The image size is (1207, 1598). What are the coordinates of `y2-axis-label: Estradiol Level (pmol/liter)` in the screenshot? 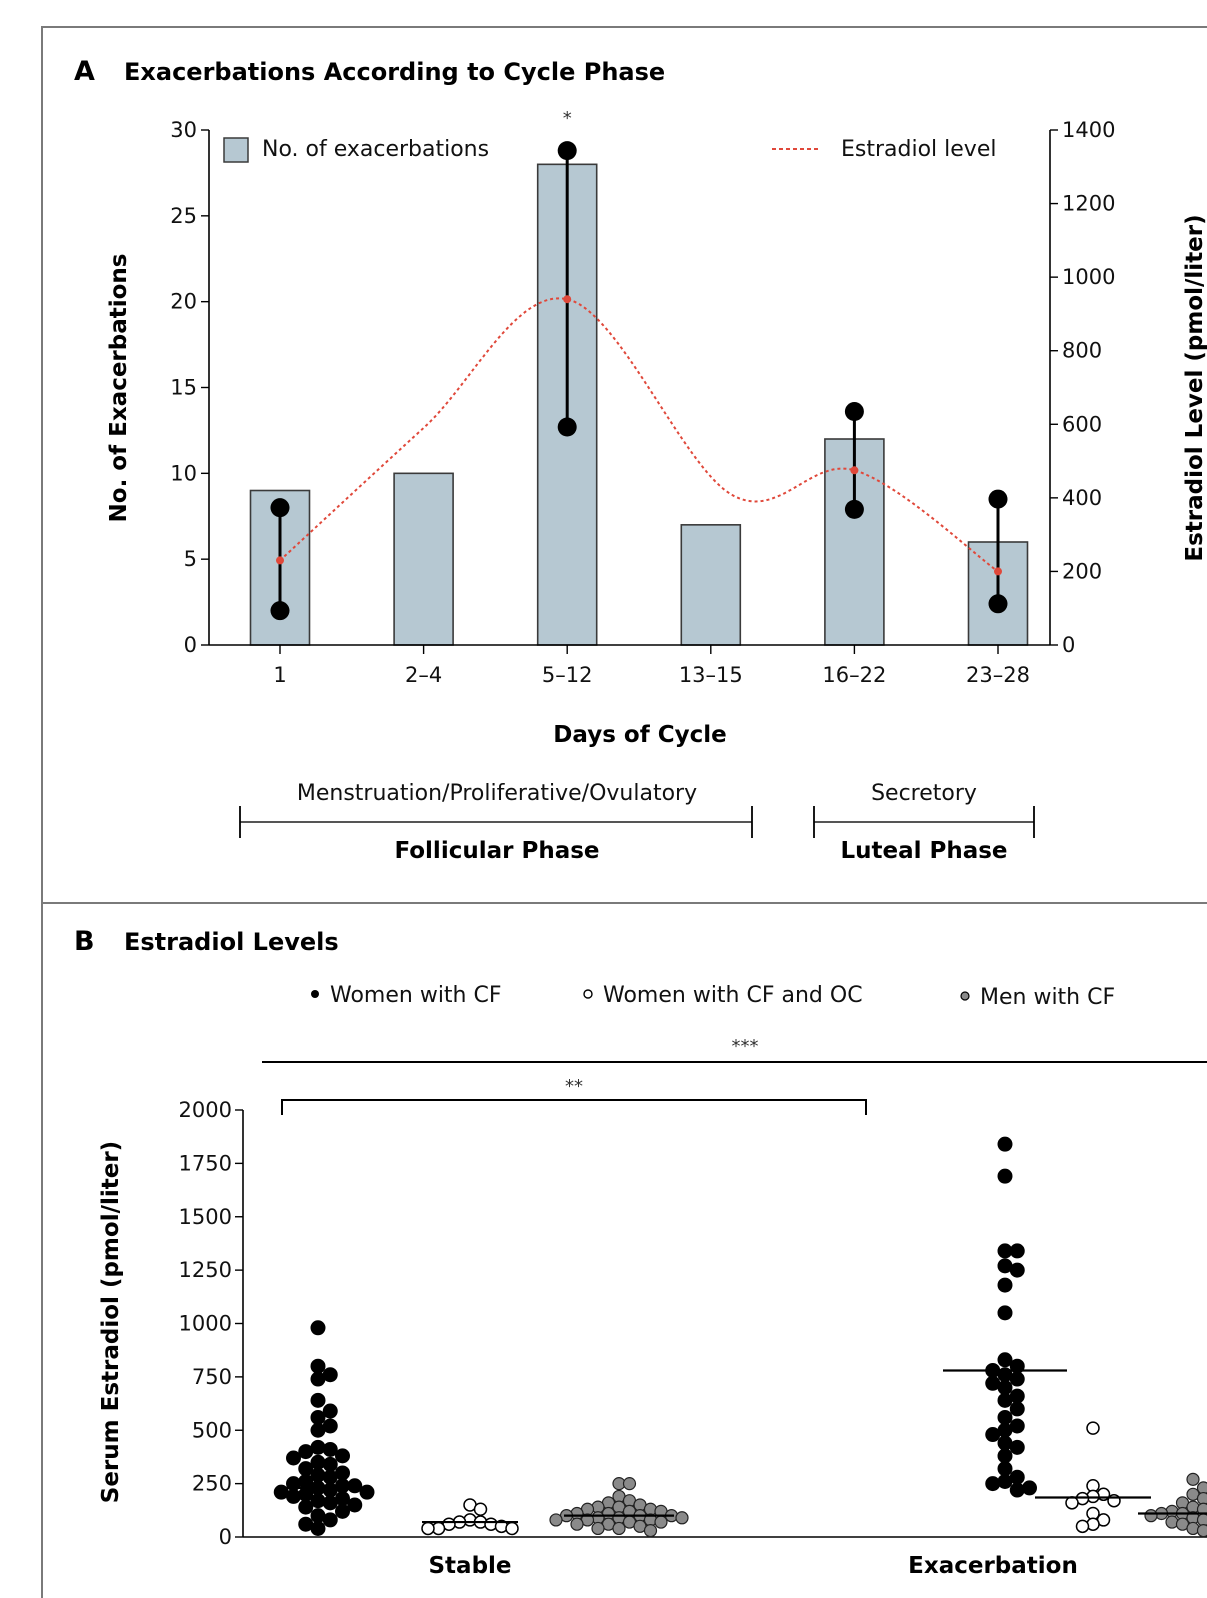 It's located at (1194, 387).